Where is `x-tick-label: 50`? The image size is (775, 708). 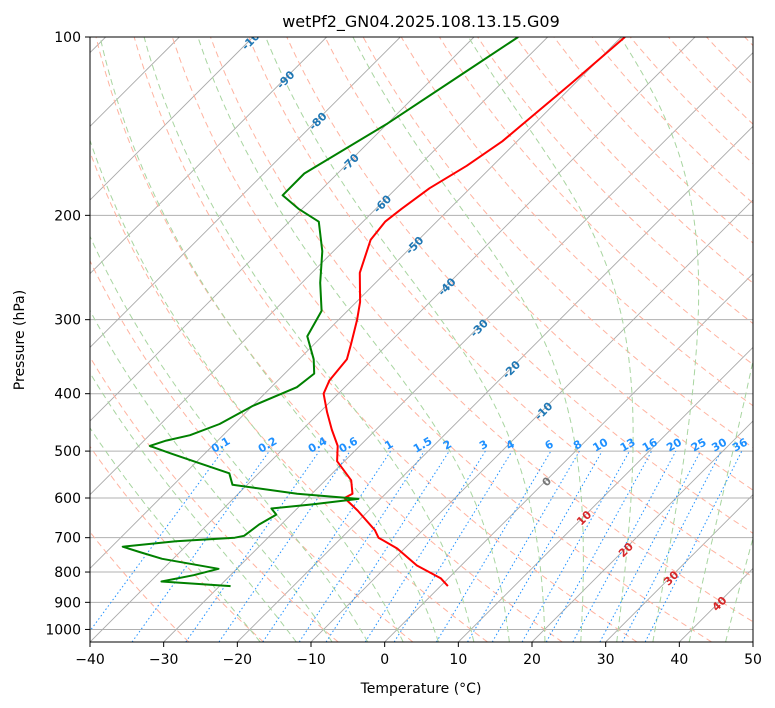 x-tick-label: 50 is located at coordinates (753, 660).